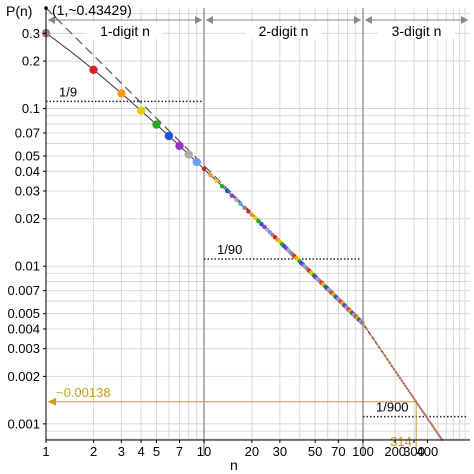 Image resolution: width=474 pixels, height=474 pixels. What do you see at coordinates (204, 451) in the screenshot?
I see `x-tick-label: 10` at bounding box center [204, 451].